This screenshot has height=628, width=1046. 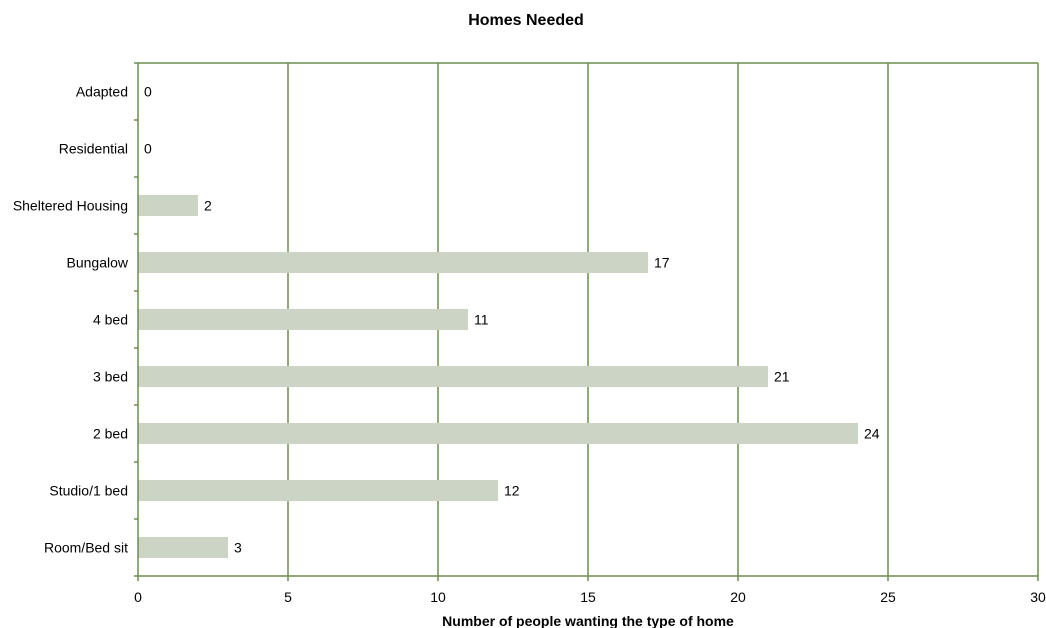 I want to click on category-label: Sheltered Housing, so click(x=70, y=206).